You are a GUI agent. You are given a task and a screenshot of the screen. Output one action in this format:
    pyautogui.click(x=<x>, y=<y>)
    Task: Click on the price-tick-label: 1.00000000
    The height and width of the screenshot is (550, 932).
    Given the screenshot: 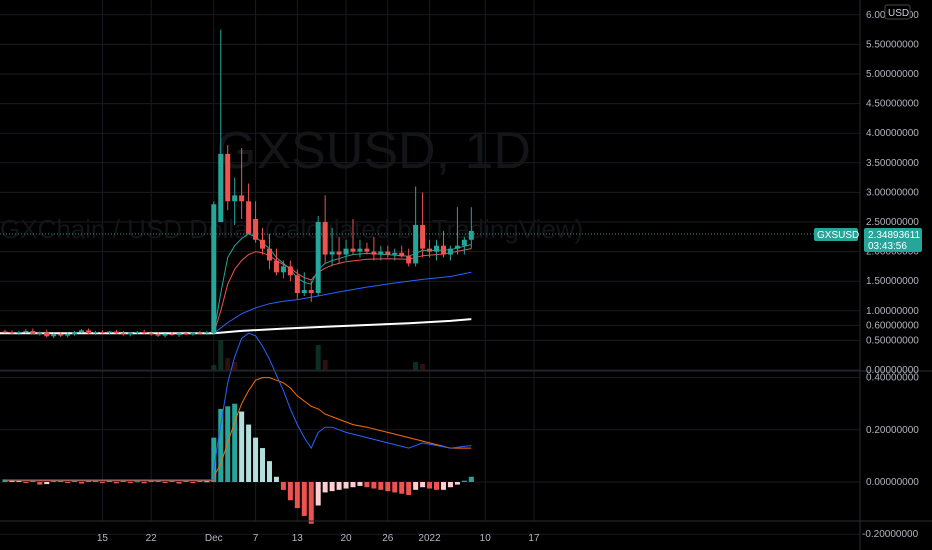 What is the action you would take?
    pyautogui.click(x=892, y=311)
    